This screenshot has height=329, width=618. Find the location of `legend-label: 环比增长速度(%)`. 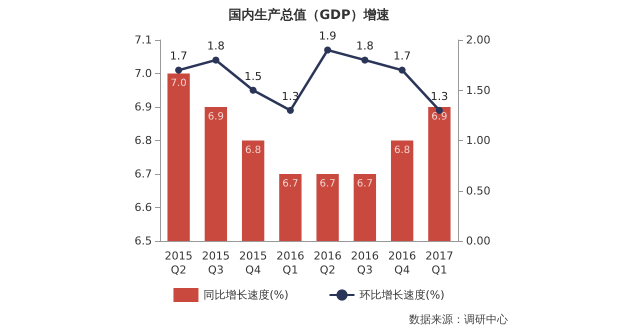

legend-label: 环比增长速度(%) is located at coordinates (402, 295).